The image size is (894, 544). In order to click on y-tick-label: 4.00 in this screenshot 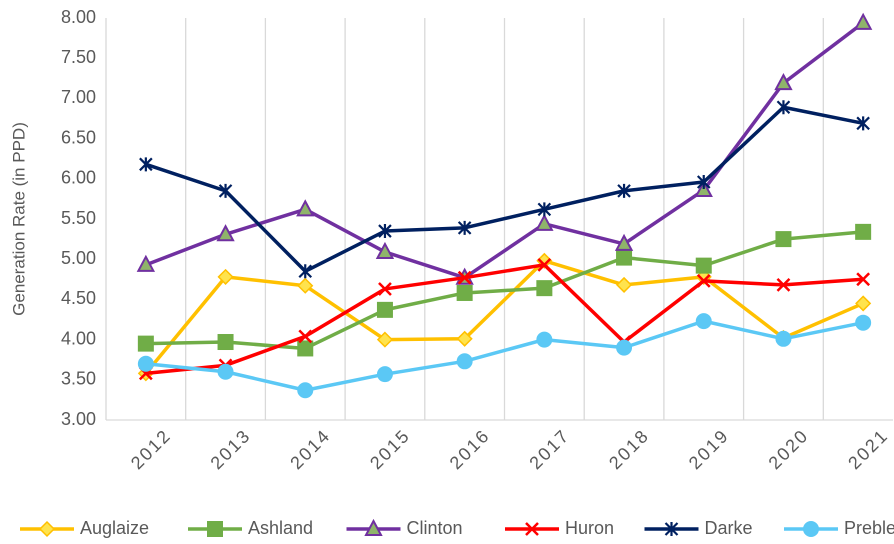, I will do `click(78, 338)`.